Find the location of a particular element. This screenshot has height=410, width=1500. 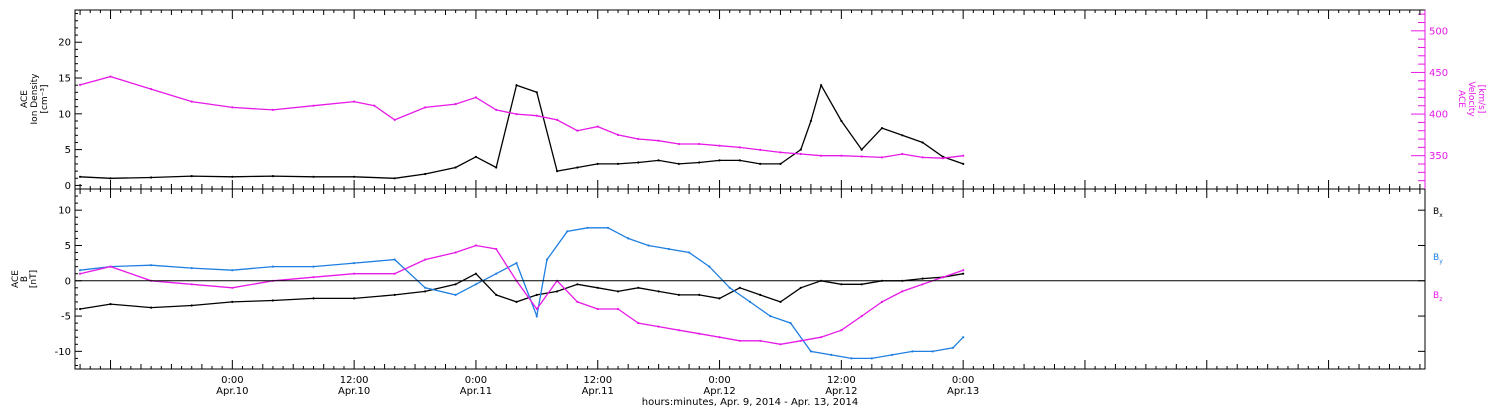

y-tick-label: -5 is located at coordinates (66, 317).